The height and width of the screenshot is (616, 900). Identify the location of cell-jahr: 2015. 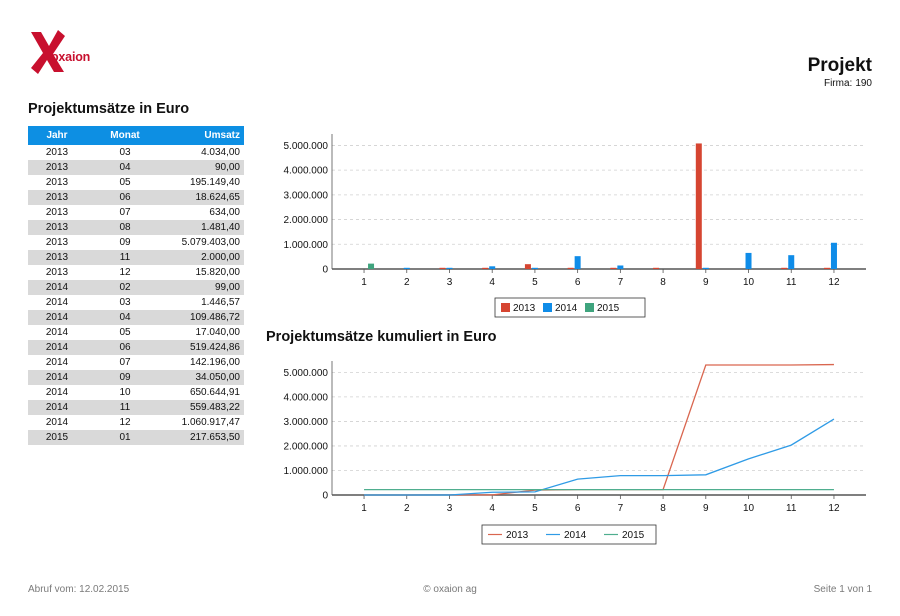
(57, 437).